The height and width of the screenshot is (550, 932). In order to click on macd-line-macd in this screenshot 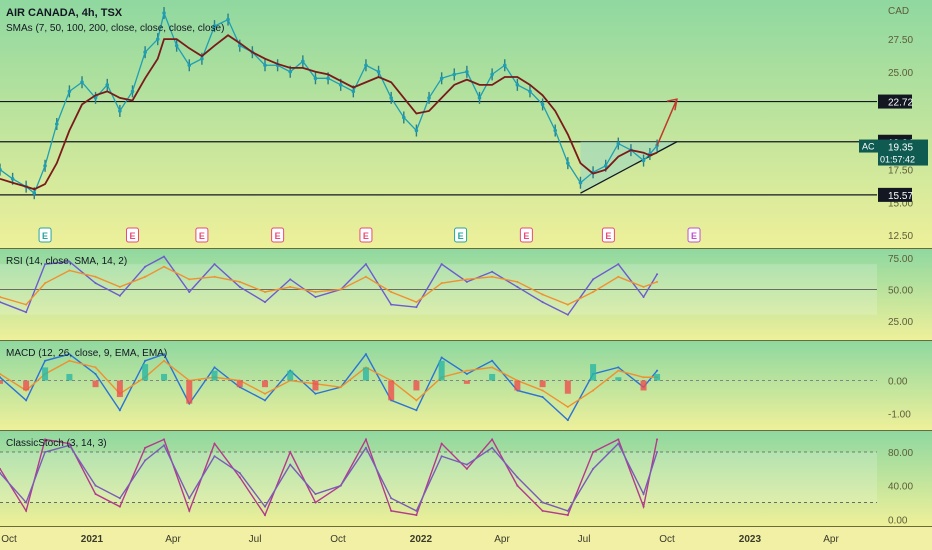, I will do `click(329, 387)`.